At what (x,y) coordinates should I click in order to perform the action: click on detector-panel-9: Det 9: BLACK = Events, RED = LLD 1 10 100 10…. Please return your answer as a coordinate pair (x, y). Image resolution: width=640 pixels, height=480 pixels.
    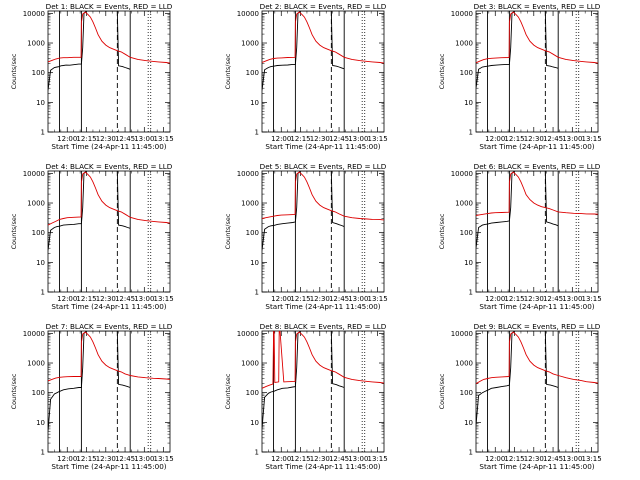
    Looking at the image, I should click on (520, 396).